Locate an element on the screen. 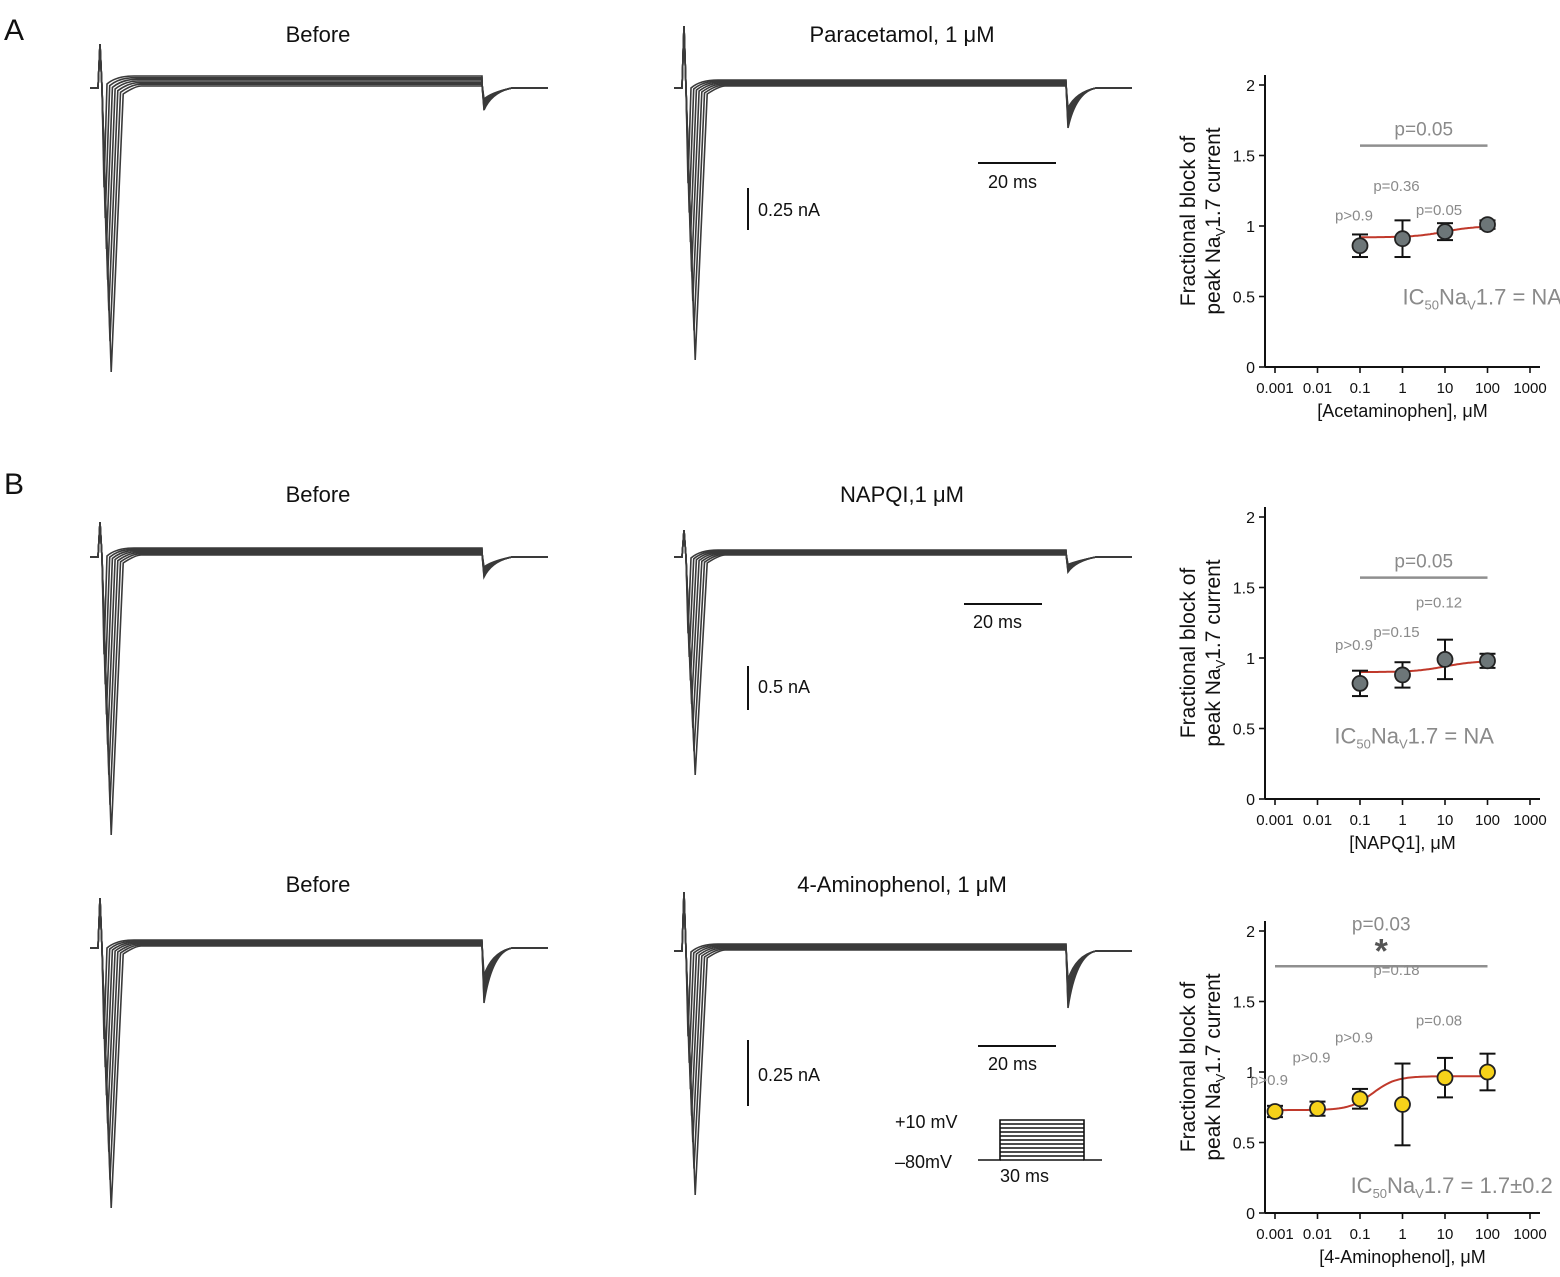 Image resolution: width=1560 pixels, height=1277 pixels. protocol-duration-label: 30 ms is located at coordinates (1025, 1176).